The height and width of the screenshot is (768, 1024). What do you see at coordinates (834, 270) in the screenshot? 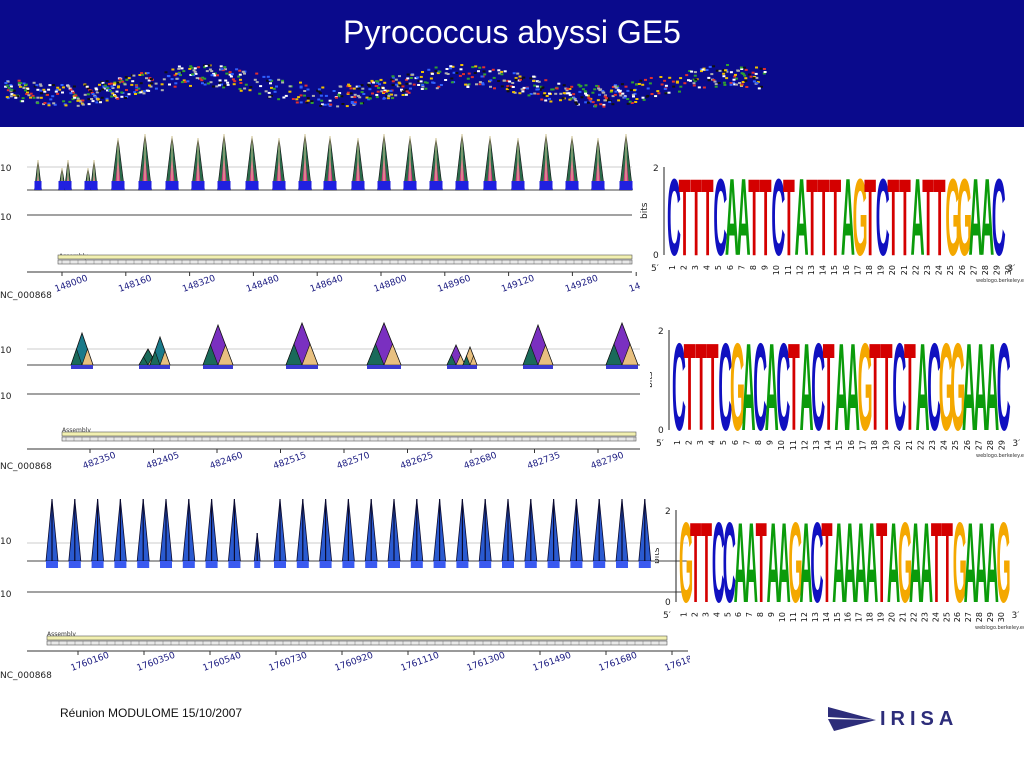
I see `logo-position: 15` at bounding box center [834, 270].